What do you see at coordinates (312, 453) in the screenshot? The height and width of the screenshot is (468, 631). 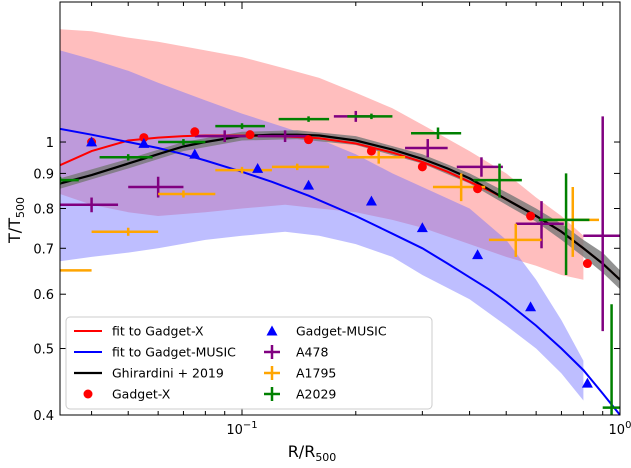 I see `x-axis-label: R/R500` at bounding box center [312, 453].